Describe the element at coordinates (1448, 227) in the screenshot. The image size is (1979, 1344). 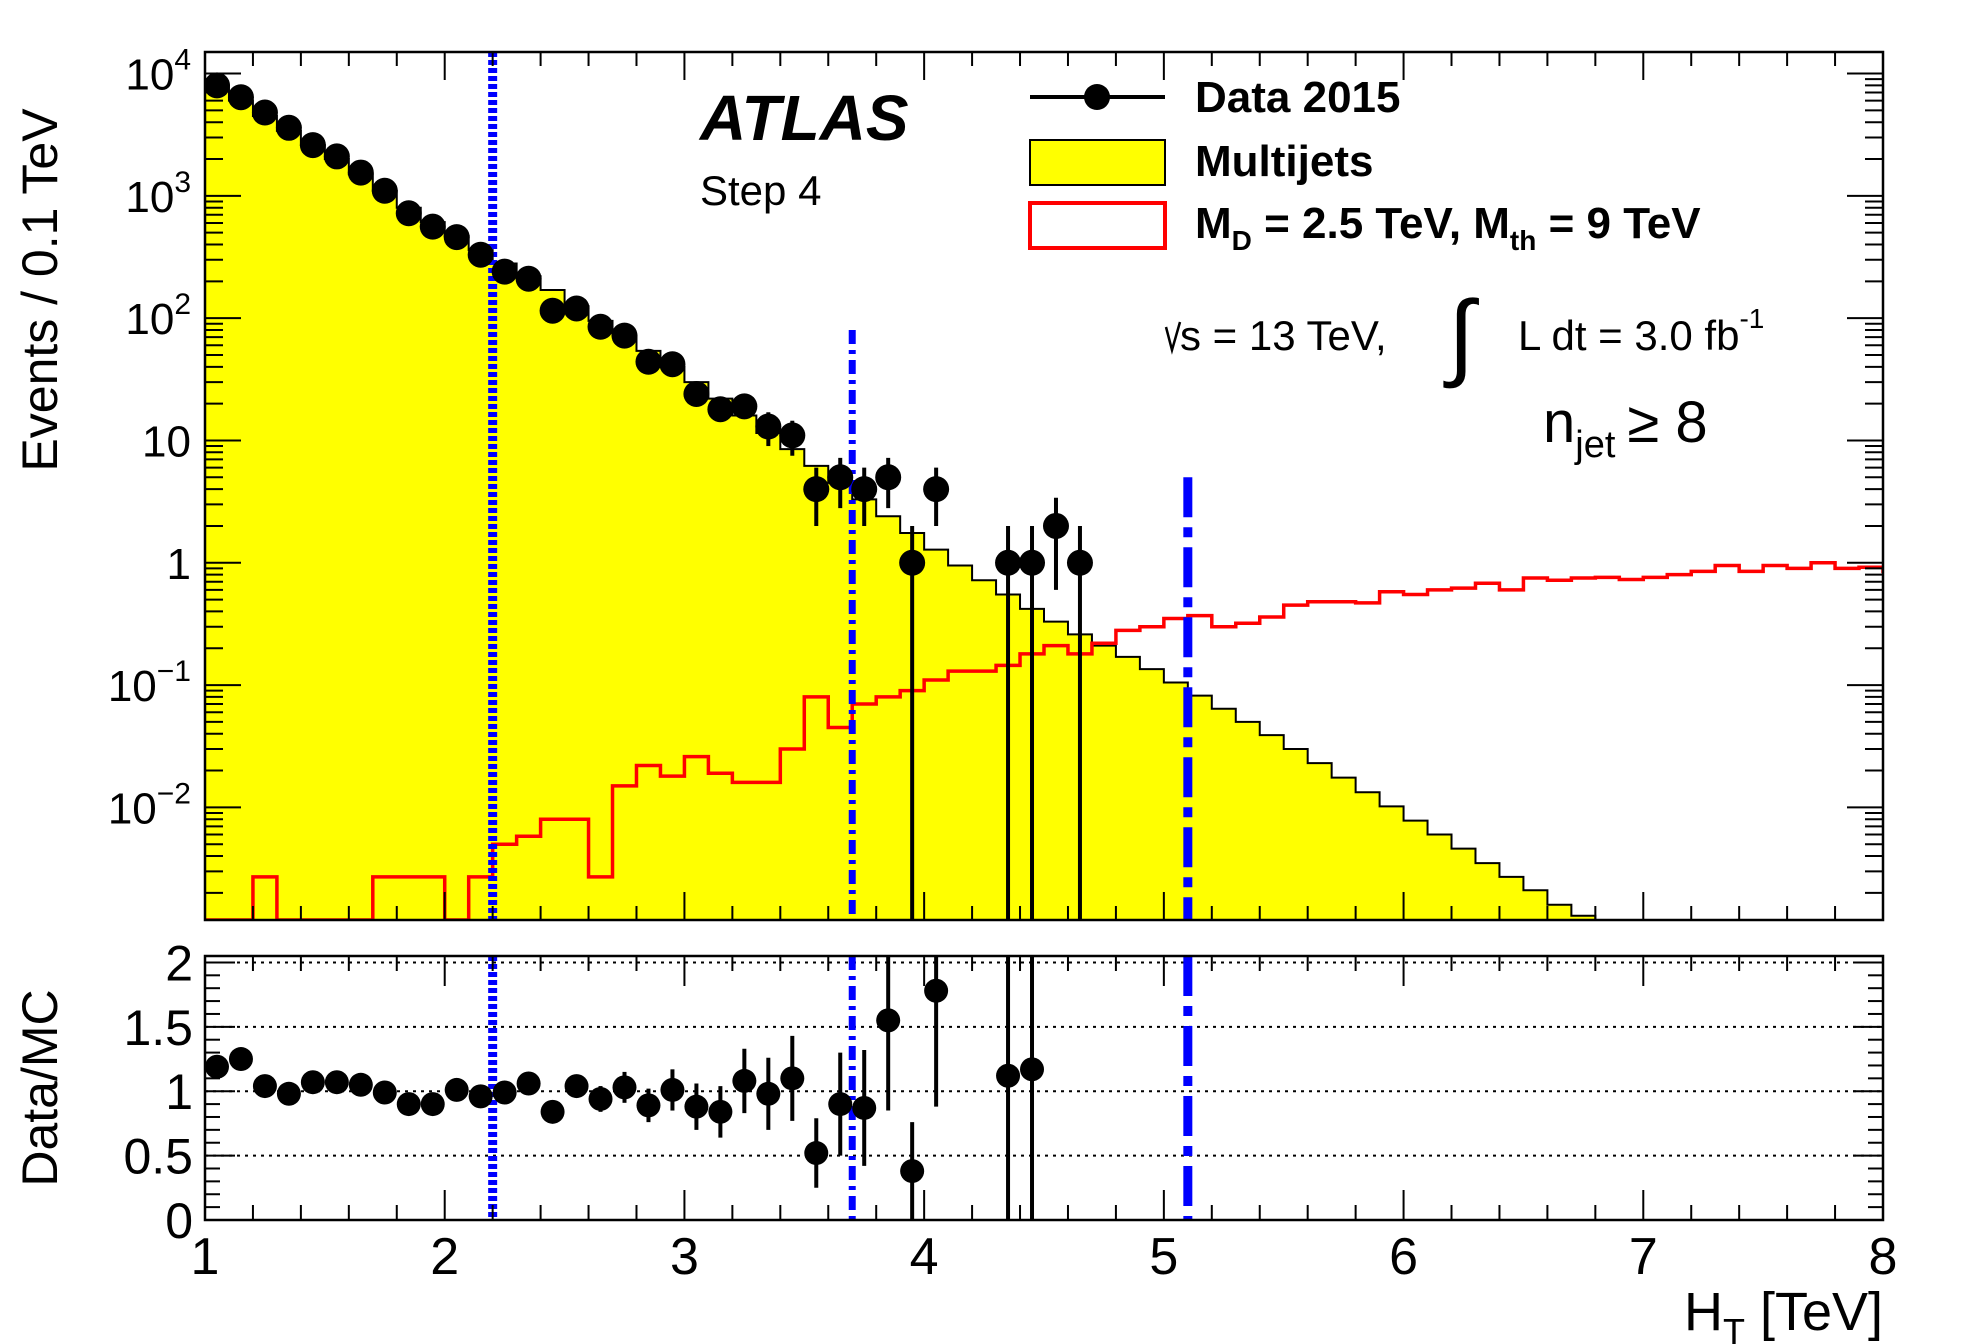
I see `legend-label-signal: MD = 2.5 TeV, Mth = 9 TeV` at that location.